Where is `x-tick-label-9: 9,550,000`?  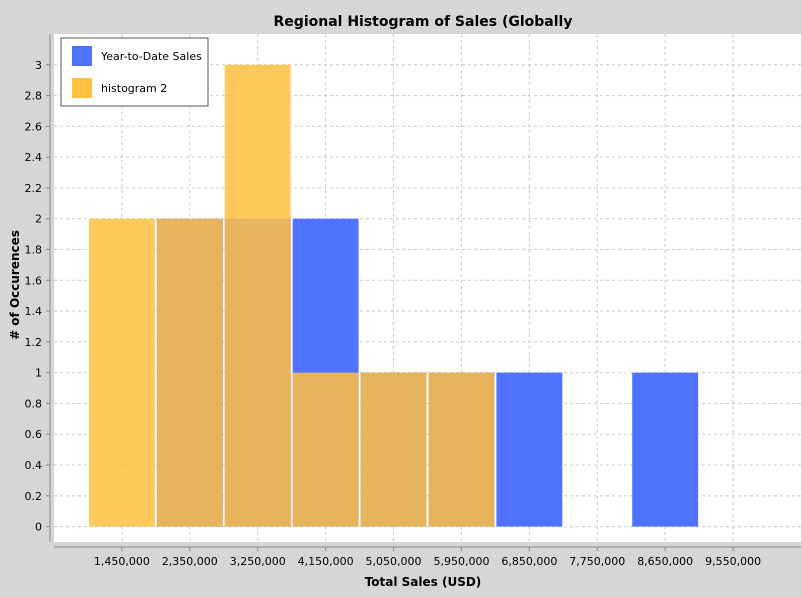 x-tick-label-9: 9,550,000 is located at coordinates (733, 561).